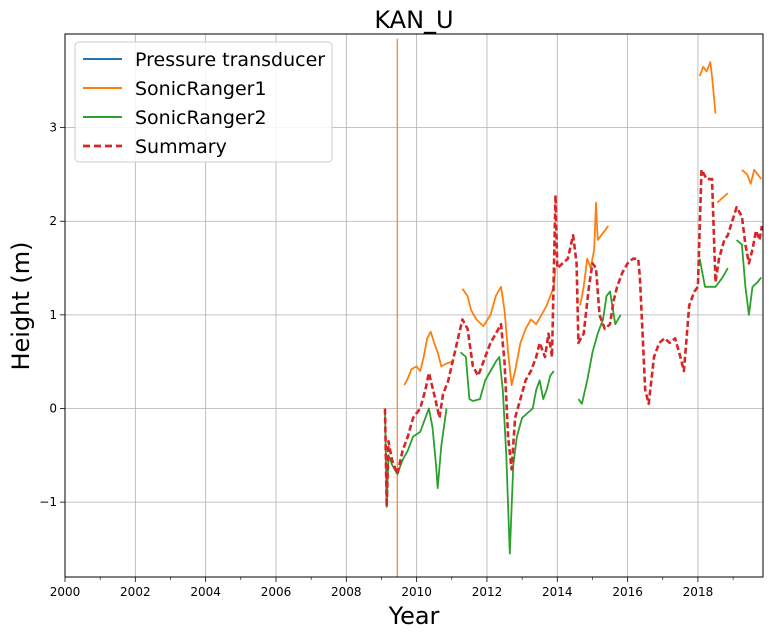  Describe the element at coordinates (181, 147) in the screenshot. I see `legend-label: Summary` at that location.